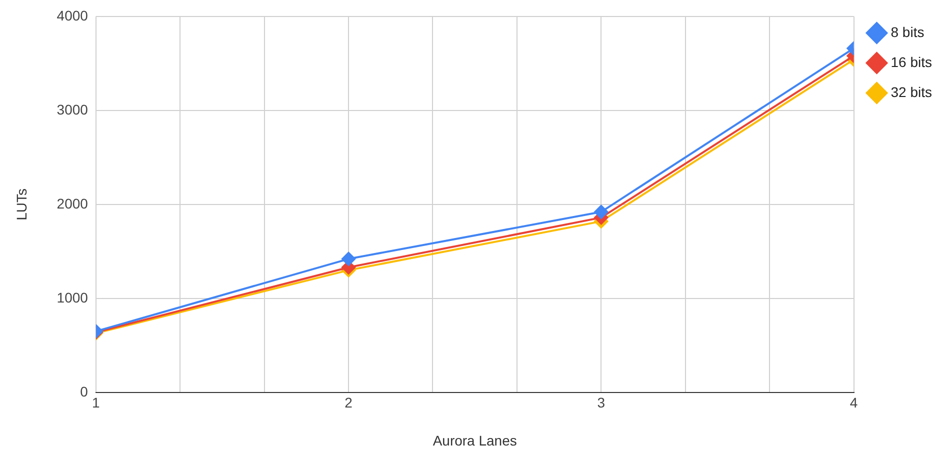 The width and height of the screenshot is (952, 464). What do you see at coordinates (21, 204) in the screenshot?
I see `y-axis-title: LUTs` at bounding box center [21, 204].